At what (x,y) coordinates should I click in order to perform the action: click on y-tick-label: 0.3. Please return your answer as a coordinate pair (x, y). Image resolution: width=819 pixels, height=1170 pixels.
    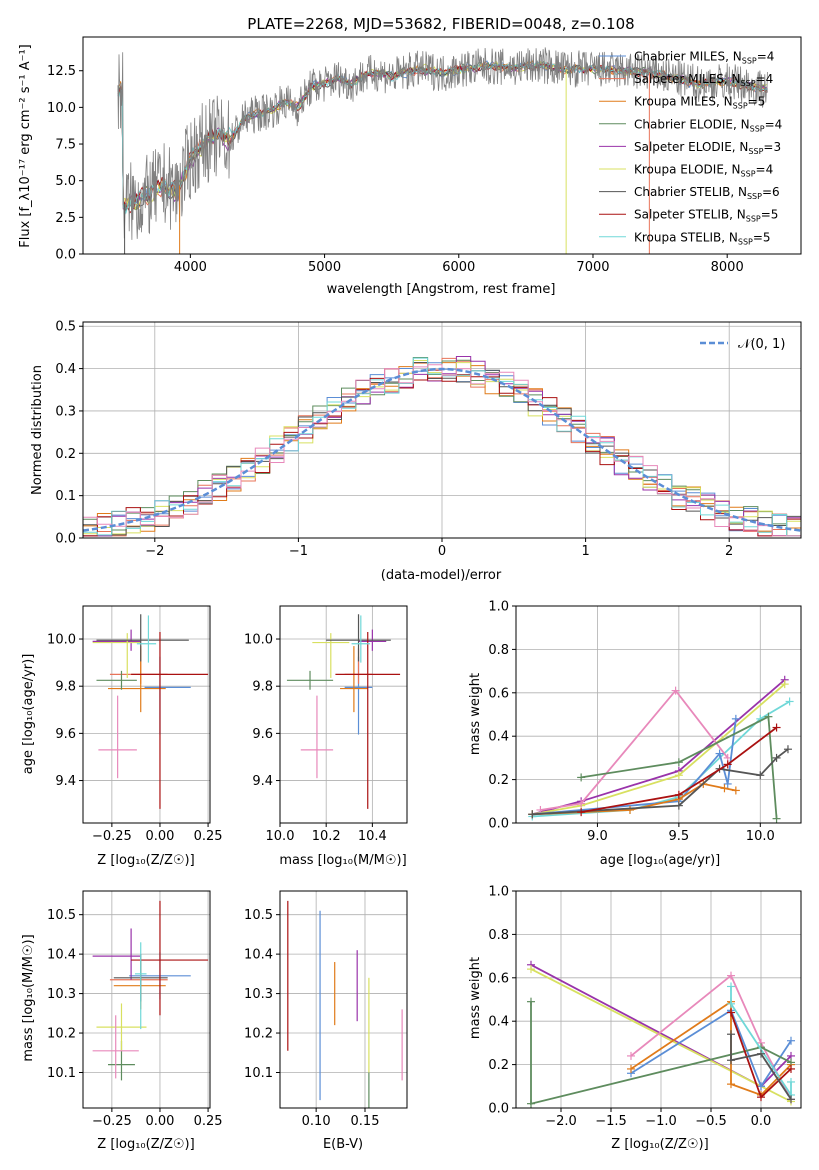
    Looking at the image, I should click on (65, 411).